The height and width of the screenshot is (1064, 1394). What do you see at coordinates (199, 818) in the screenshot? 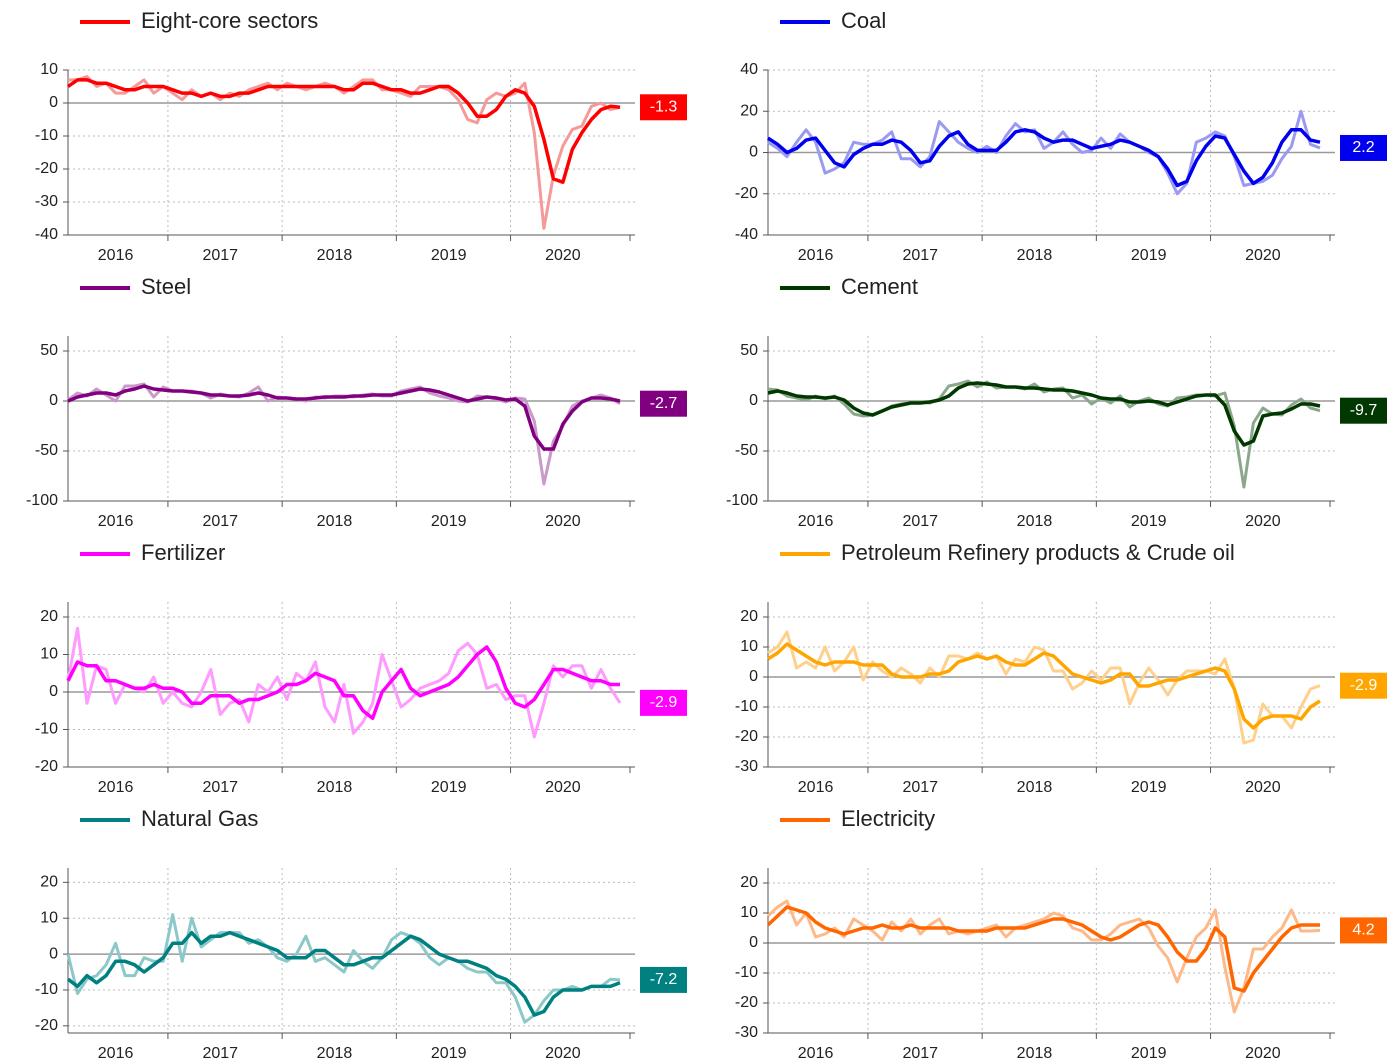
I see `legend-label: Natural Gas` at bounding box center [199, 818].